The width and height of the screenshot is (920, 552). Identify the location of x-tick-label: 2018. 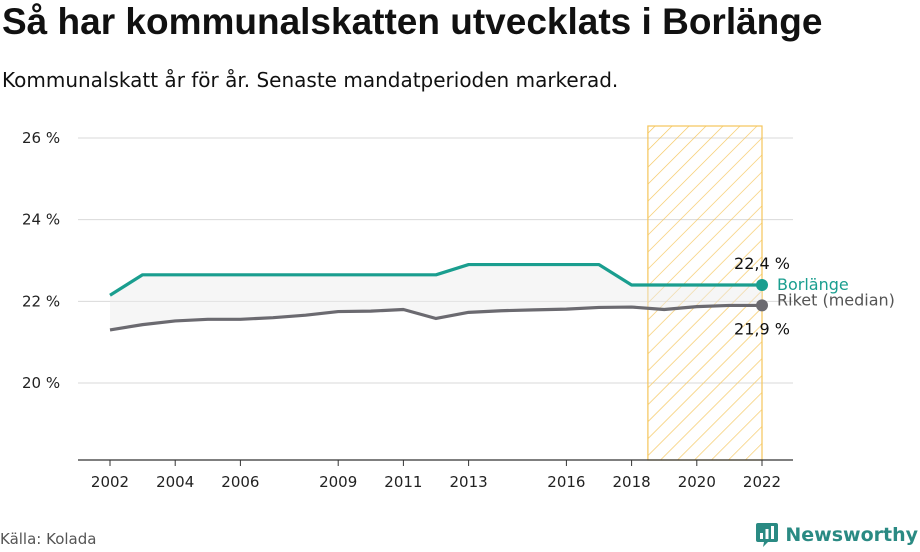
(632, 482).